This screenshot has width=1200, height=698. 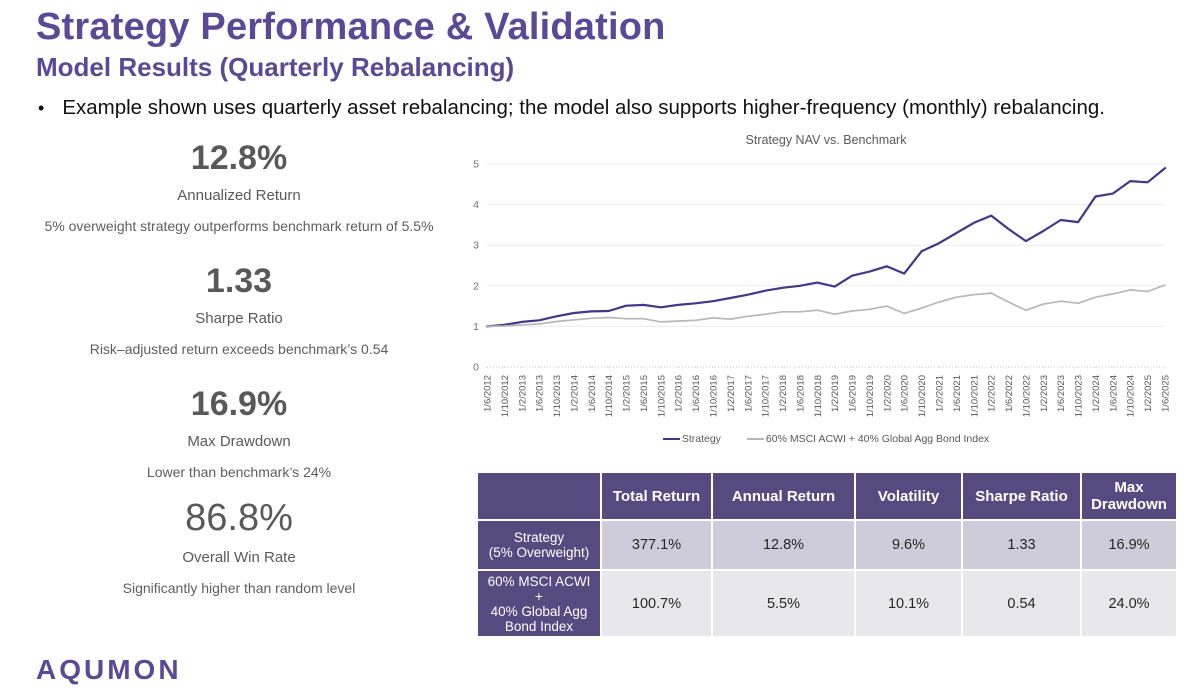 I want to click on x-axis-tick-label: 1/2/2017, so click(x=731, y=393).